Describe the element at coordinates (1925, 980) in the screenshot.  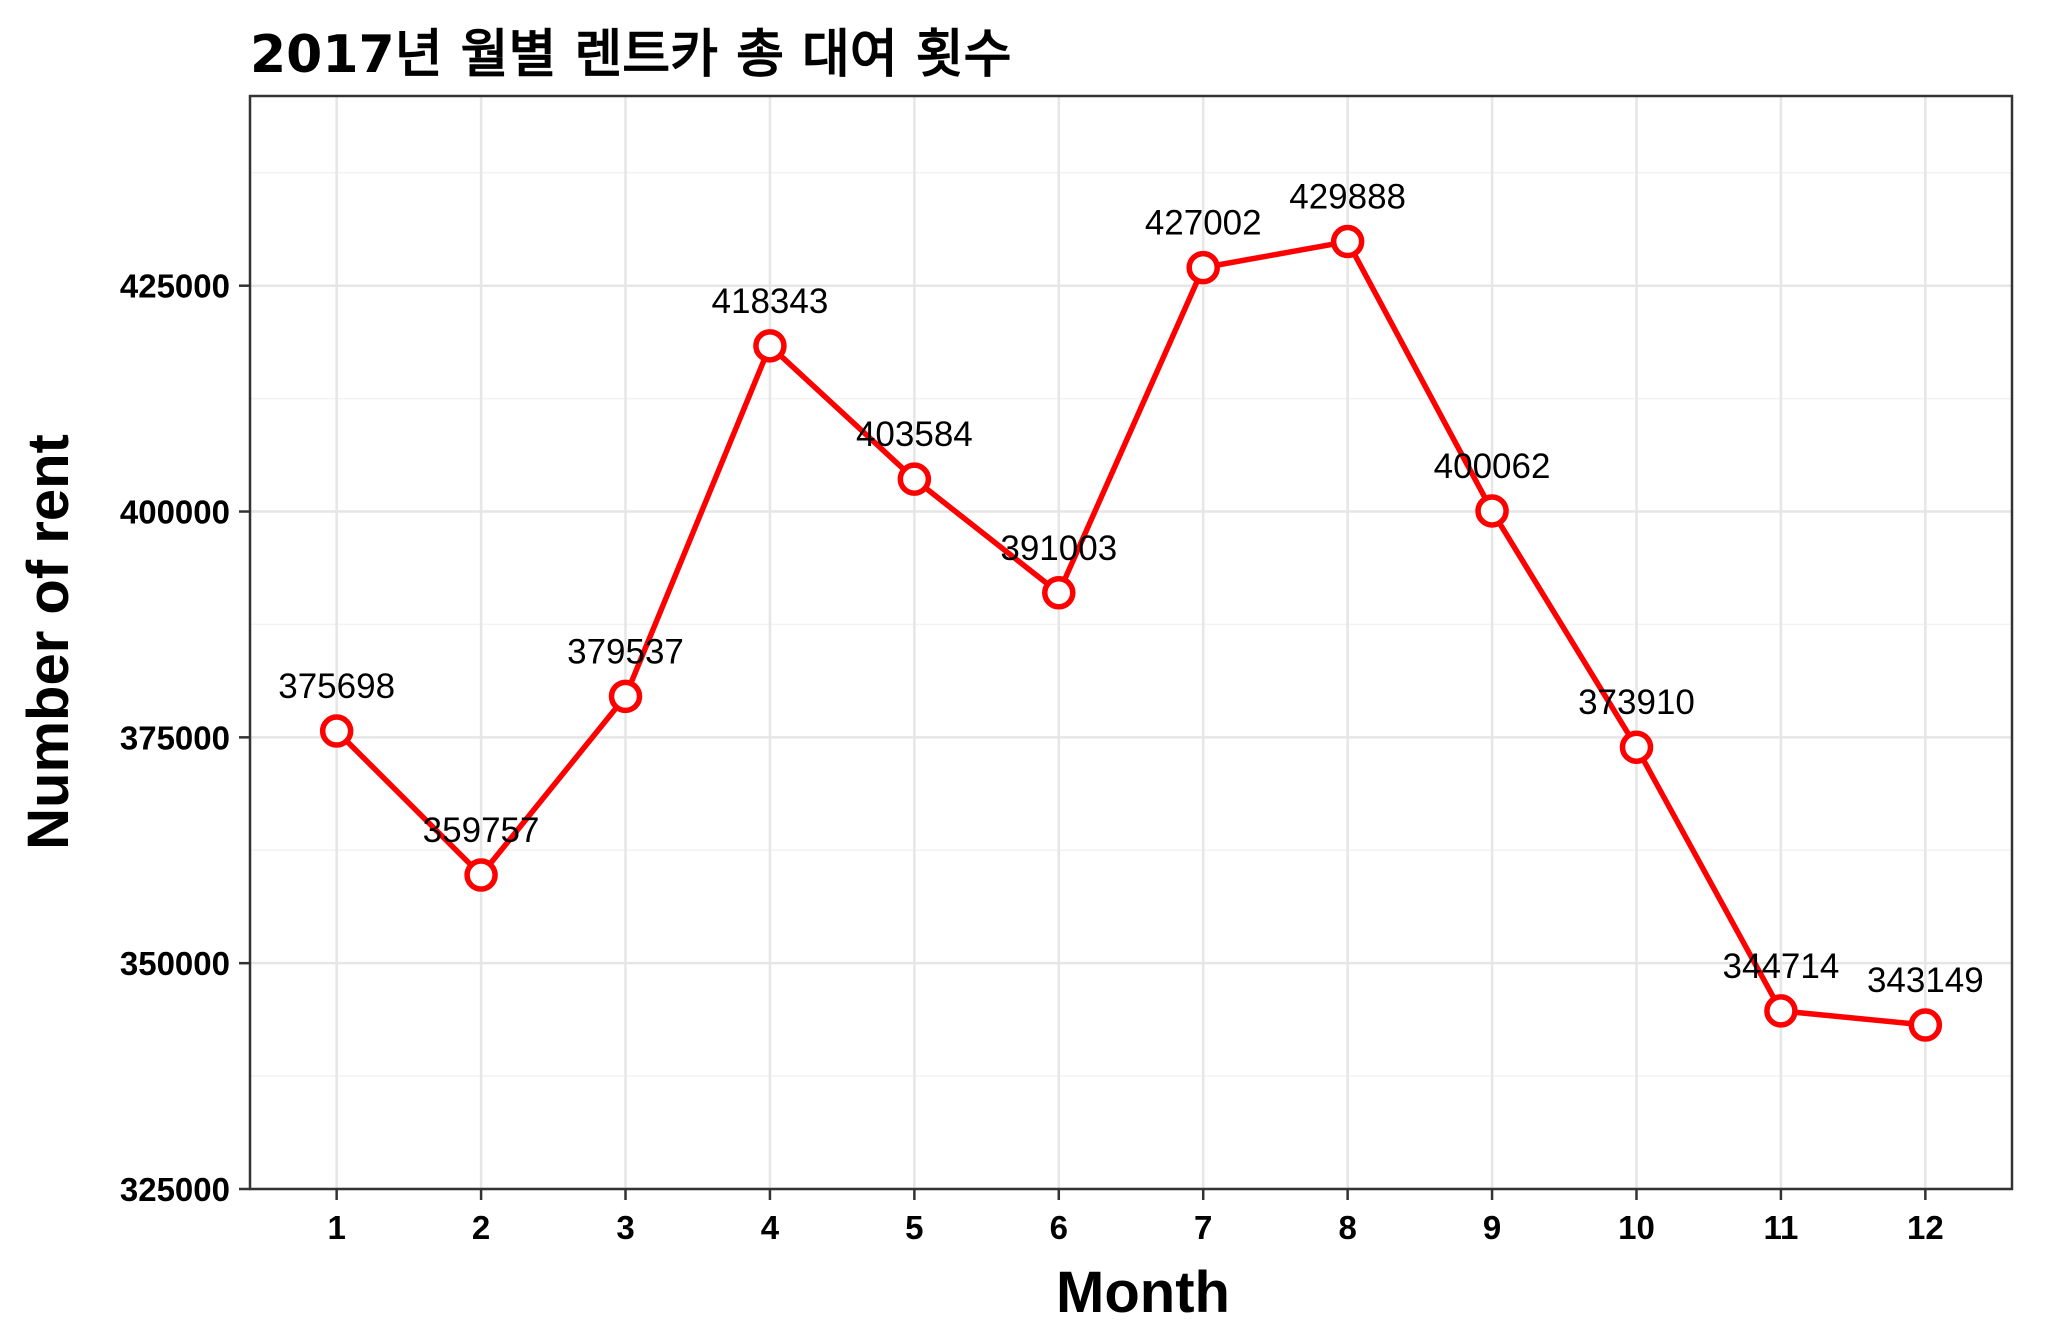
I see `data-label: 343149` at that location.